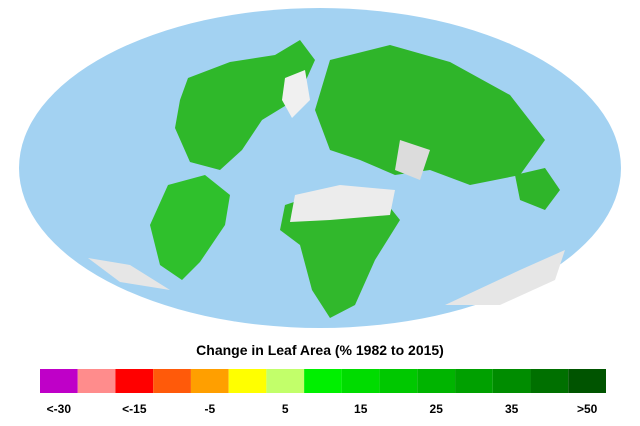 This screenshot has height=426, width=640. Describe the element at coordinates (134, 409) in the screenshot. I see `legend-label: <-15` at that location.